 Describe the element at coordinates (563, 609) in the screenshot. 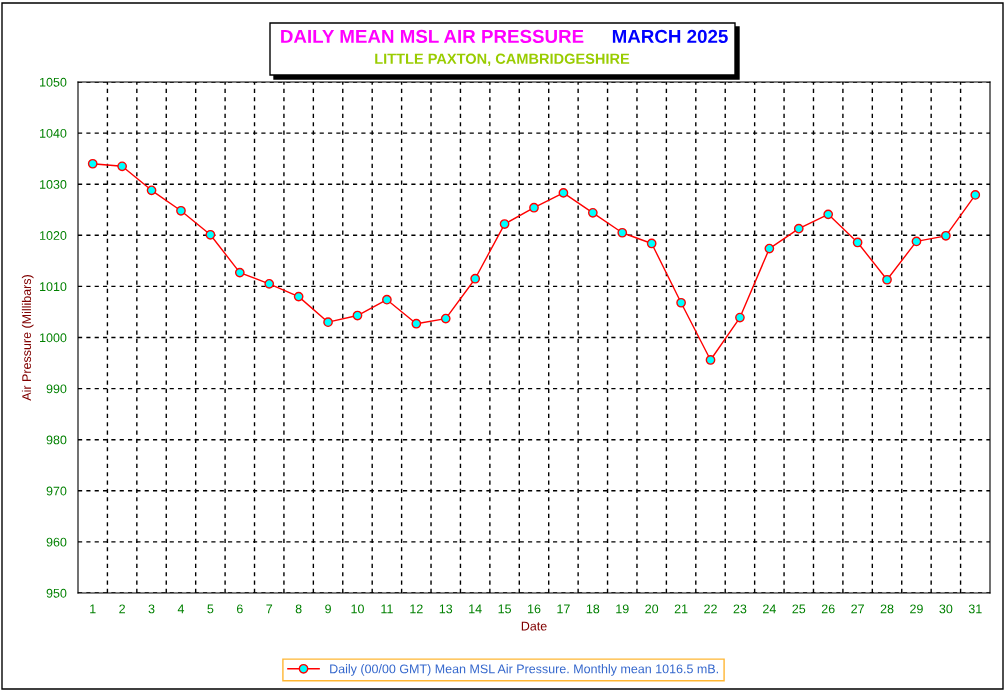

I see `x-tick-label: 17` at that location.